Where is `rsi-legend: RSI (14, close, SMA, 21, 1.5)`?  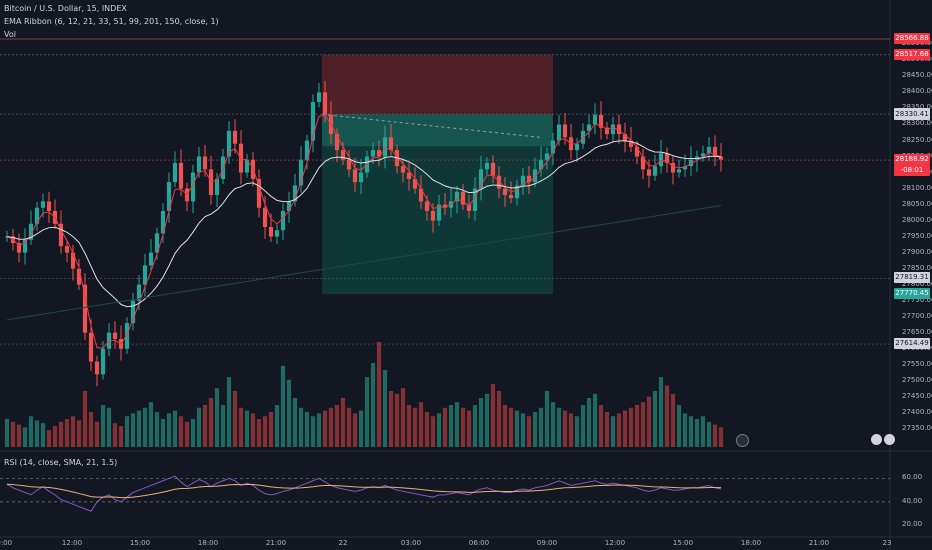
rsi-legend: RSI (14, close, SMA, 21, 1.5) is located at coordinates (61, 462).